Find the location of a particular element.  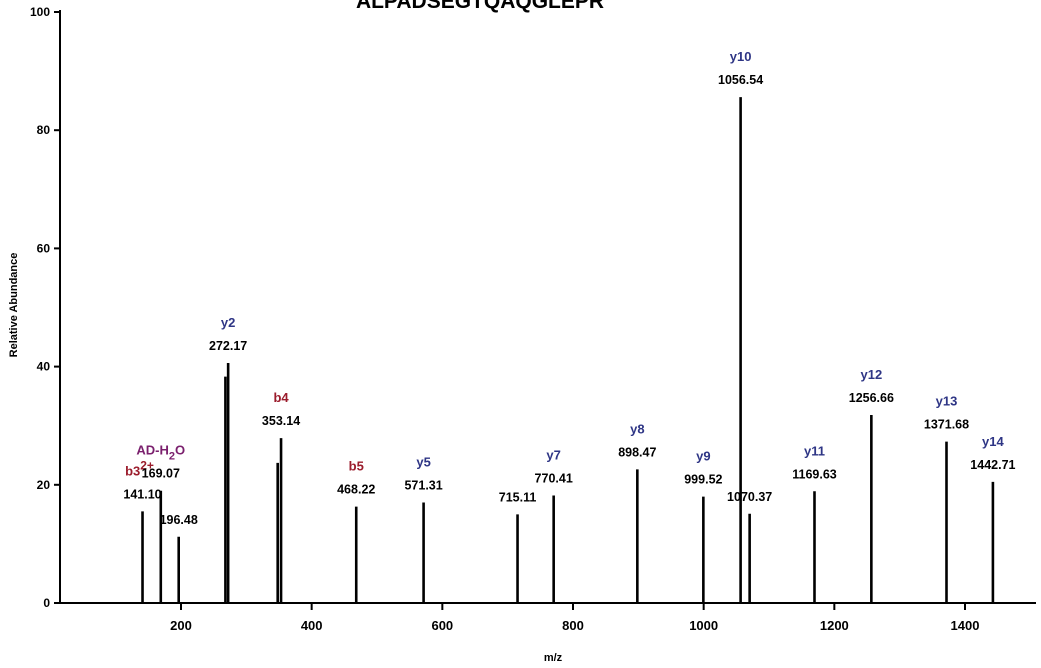

y-tick-label: 40 is located at coordinates (44, 367).